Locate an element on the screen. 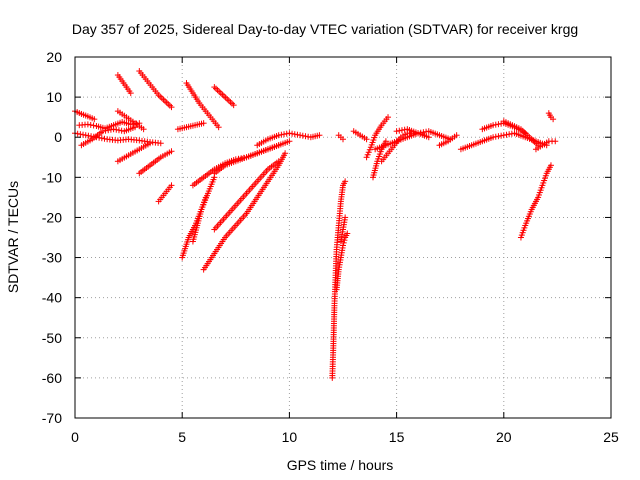 This screenshot has width=640, height=480. y-tick-label: -60 is located at coordinates (52, 378).